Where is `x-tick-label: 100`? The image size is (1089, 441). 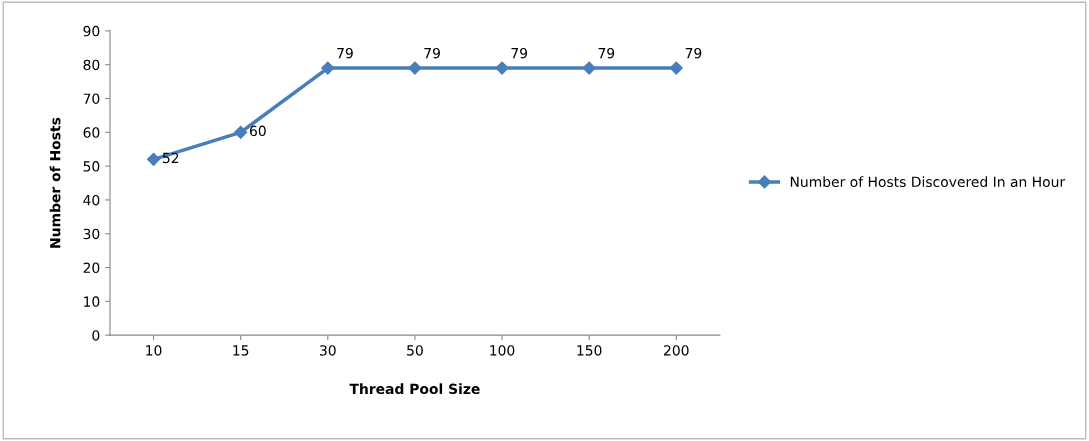
x-tick-label: 100 is located at coordinates (502, 350).